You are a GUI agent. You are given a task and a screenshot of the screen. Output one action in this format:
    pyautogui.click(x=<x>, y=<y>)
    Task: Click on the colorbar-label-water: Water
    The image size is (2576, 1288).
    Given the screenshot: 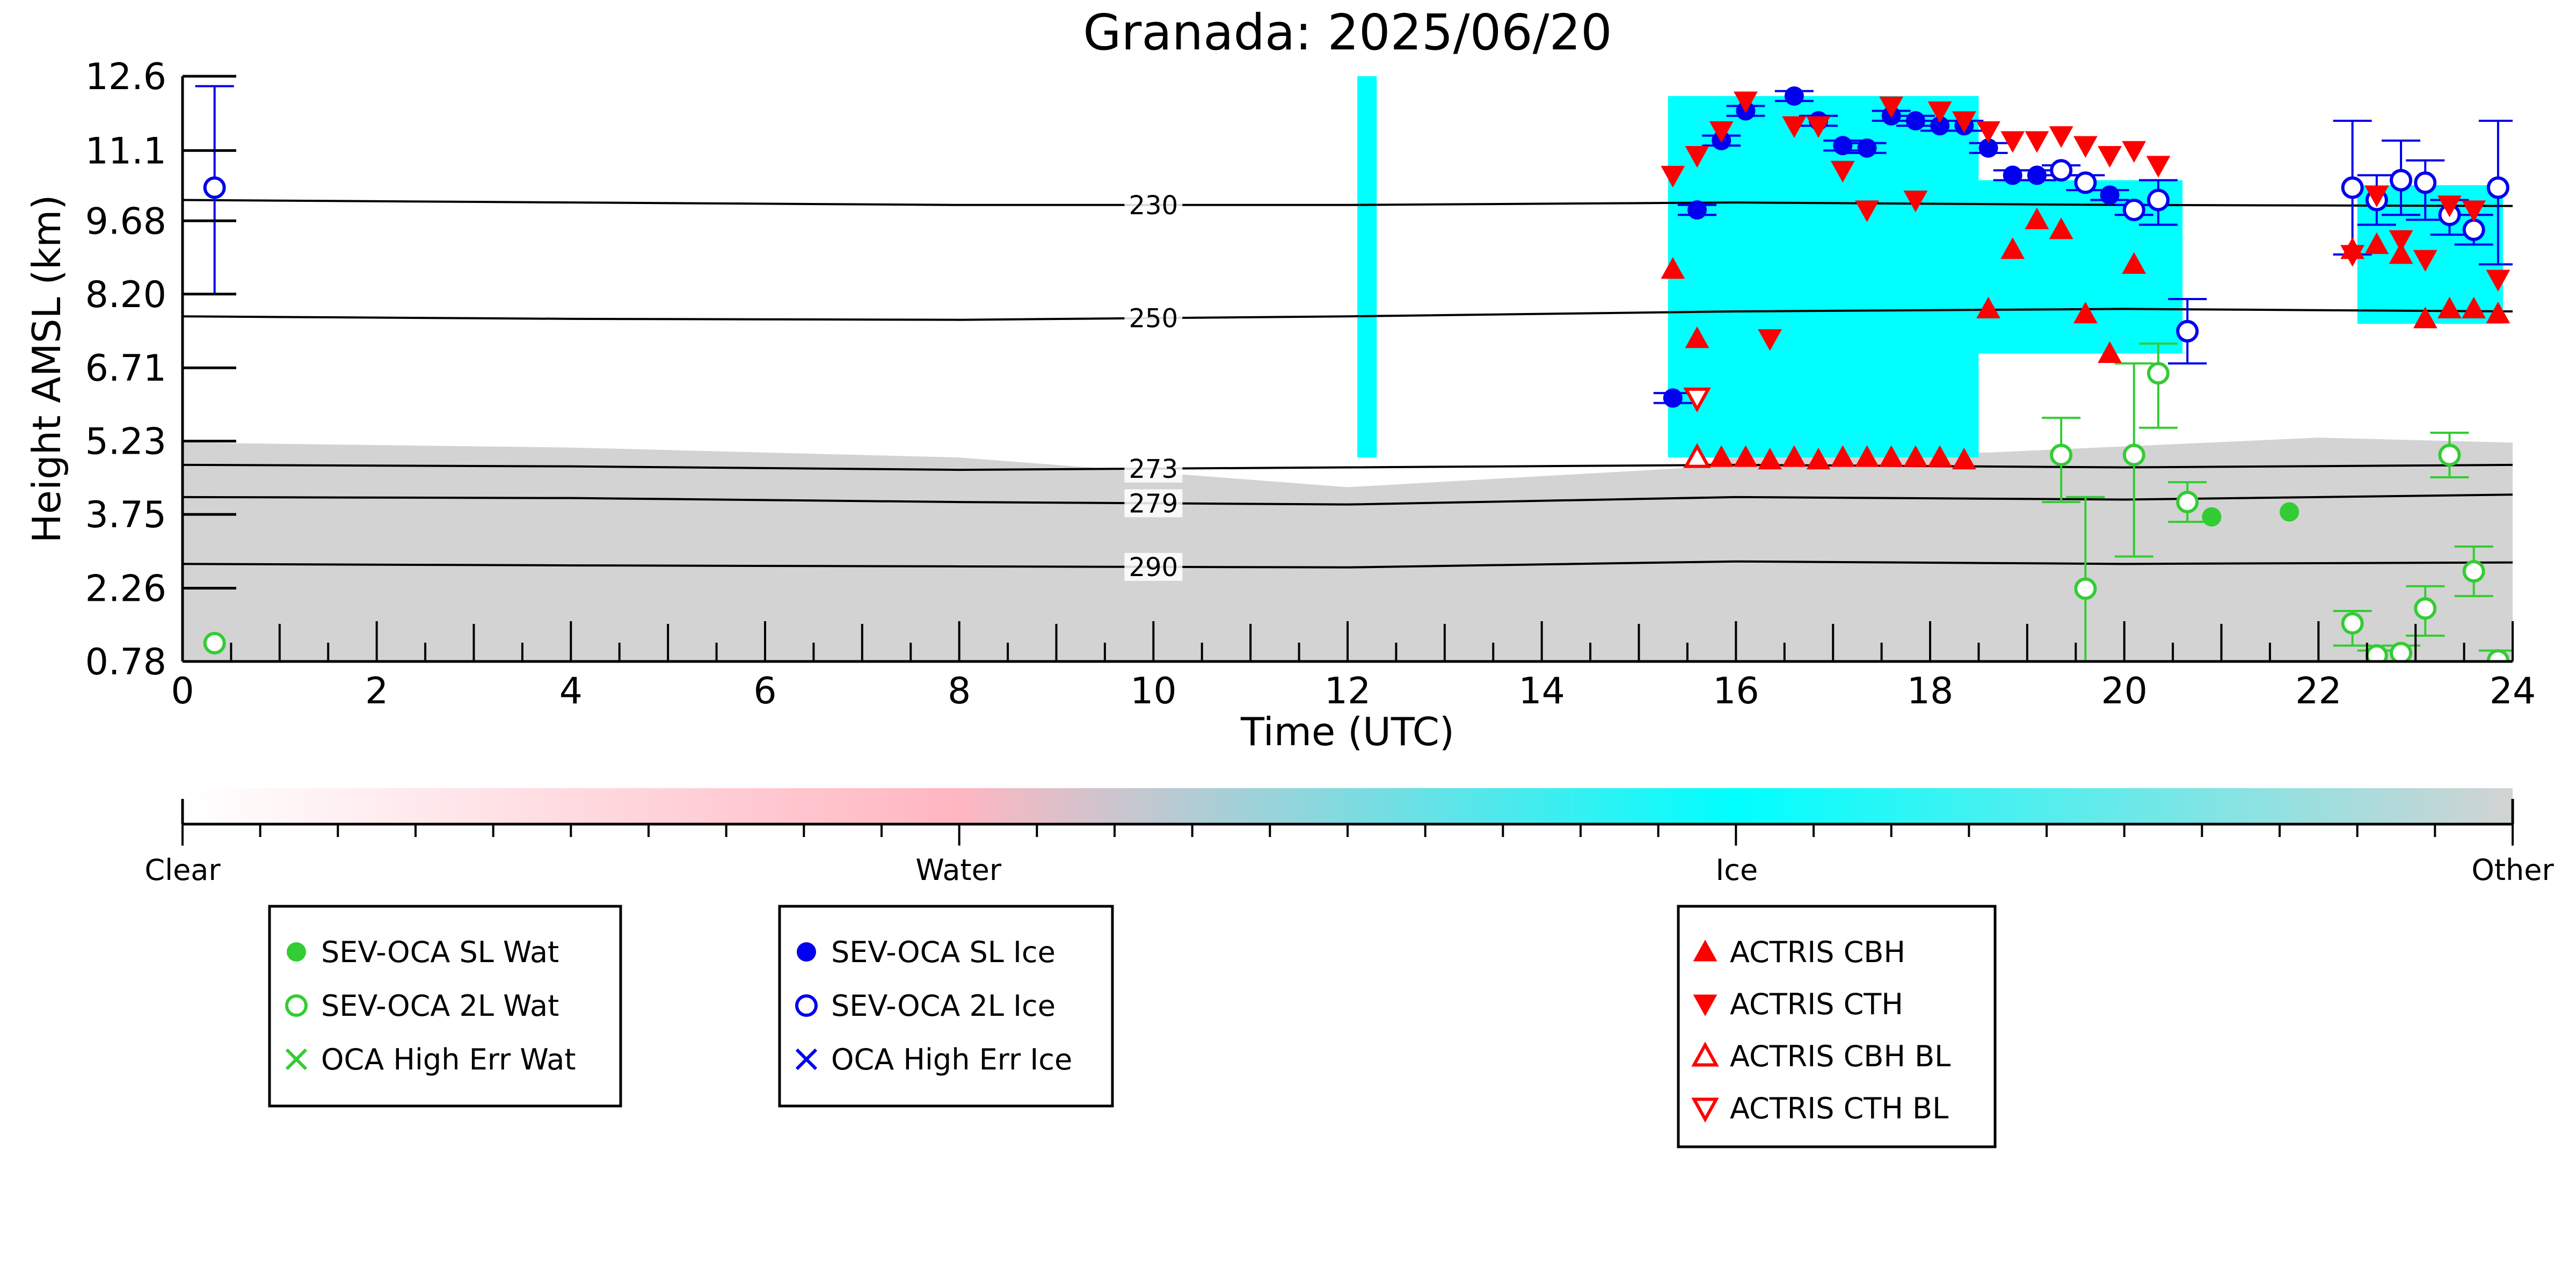 What is the action you would take?
    pyautogui.click(x=958, y=870)
    